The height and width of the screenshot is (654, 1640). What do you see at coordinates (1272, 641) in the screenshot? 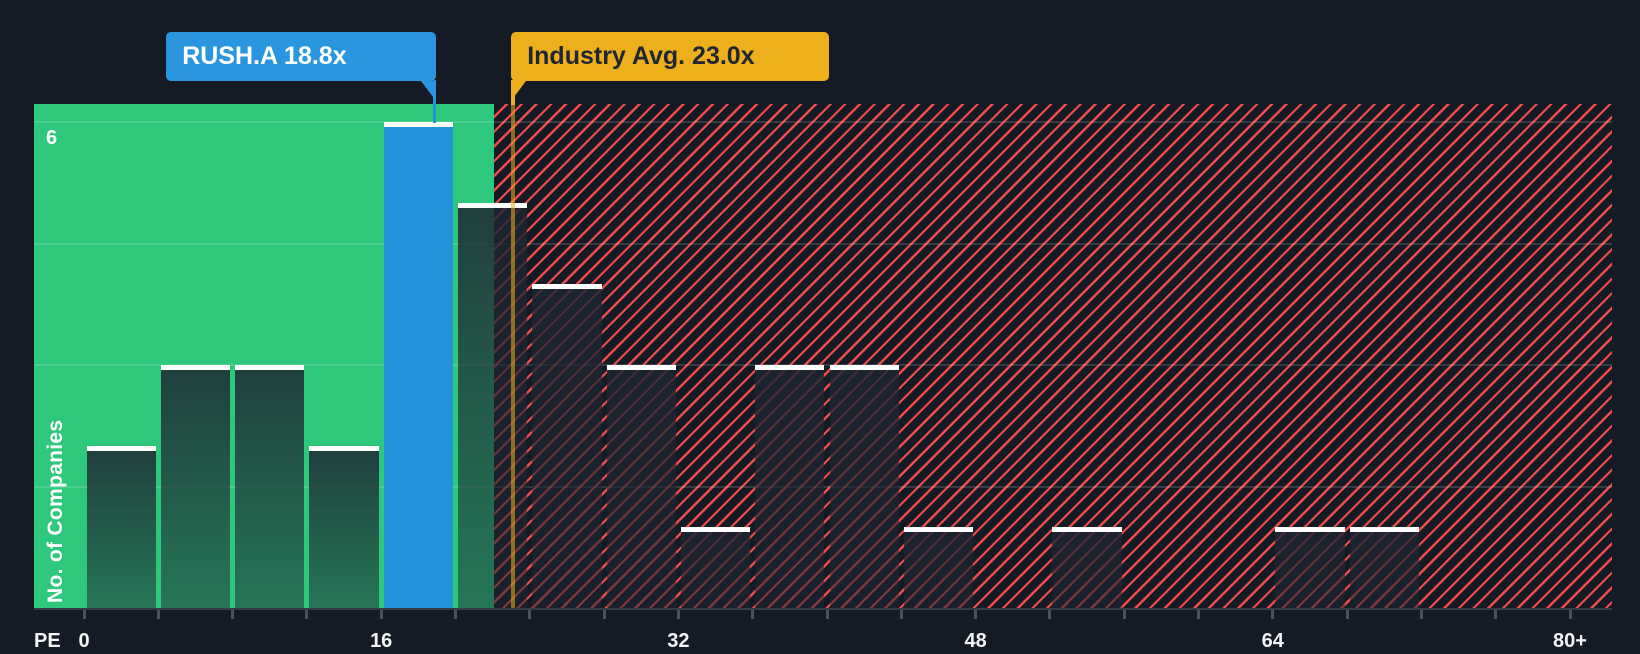
I see `x-axis-tick-label: 64` at bounding box center [1272, 641].